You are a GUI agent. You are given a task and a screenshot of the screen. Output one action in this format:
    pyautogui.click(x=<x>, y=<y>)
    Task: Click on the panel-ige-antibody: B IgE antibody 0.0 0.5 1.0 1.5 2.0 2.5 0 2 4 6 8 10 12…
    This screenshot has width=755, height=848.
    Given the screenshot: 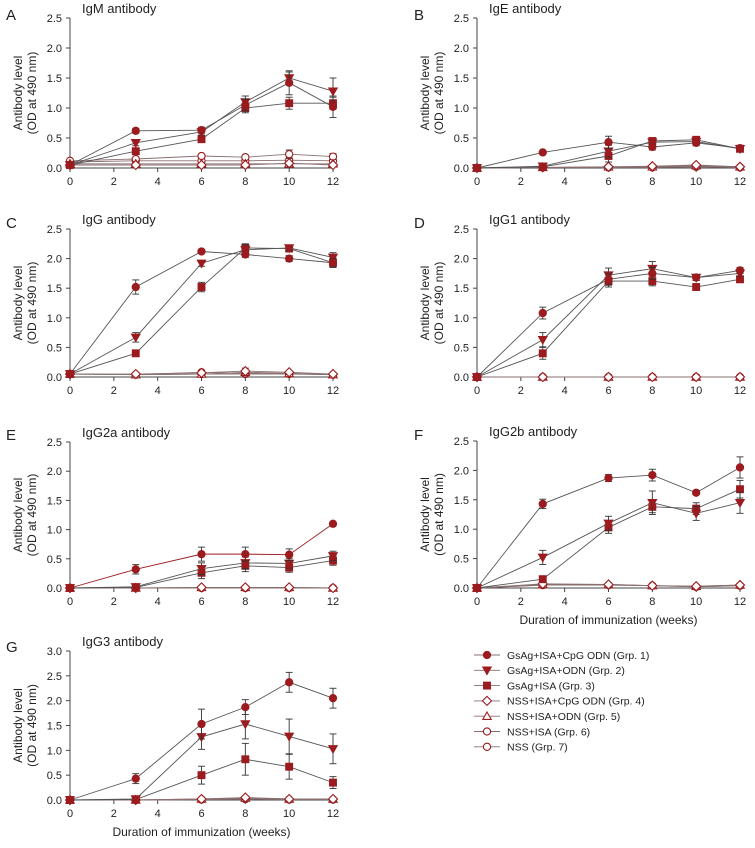 What is the action you would take?
    pyautogui.click(x=580, y=94)
    